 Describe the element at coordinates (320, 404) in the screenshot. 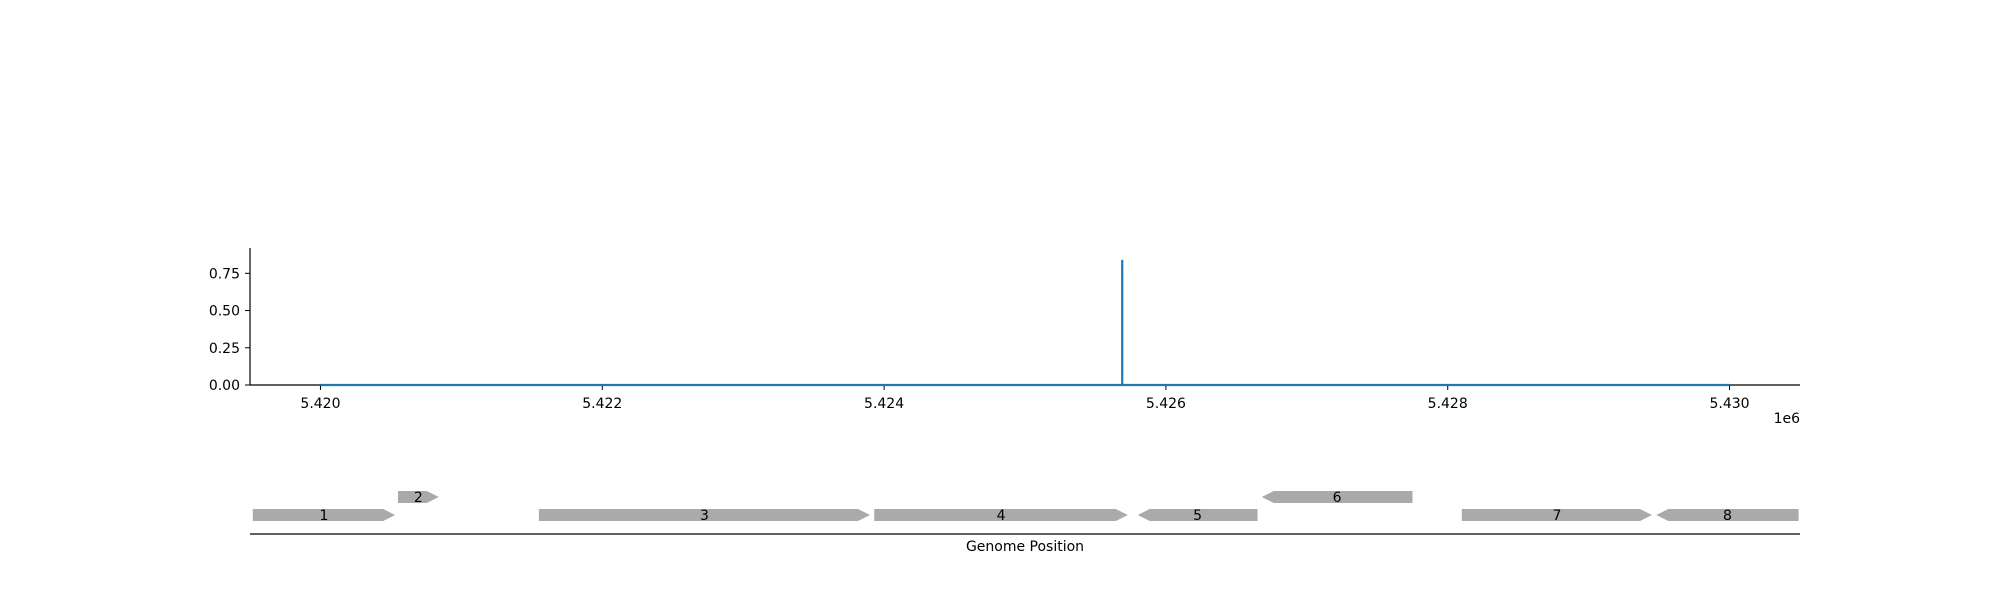

I see `x-tick-label: 5.420` at that location.